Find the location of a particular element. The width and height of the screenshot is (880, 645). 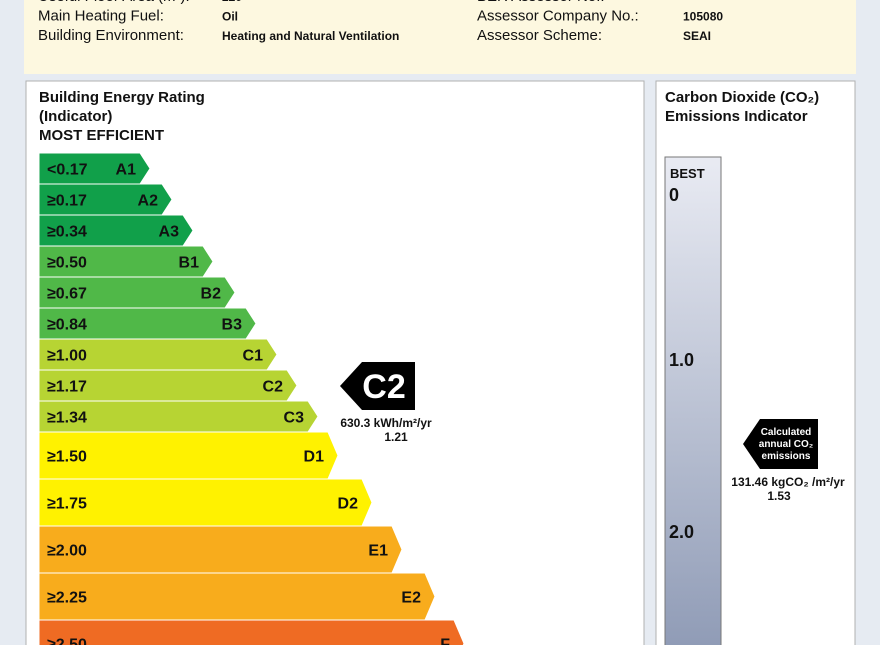

ber-arrow is located at coordinates (377, 386).